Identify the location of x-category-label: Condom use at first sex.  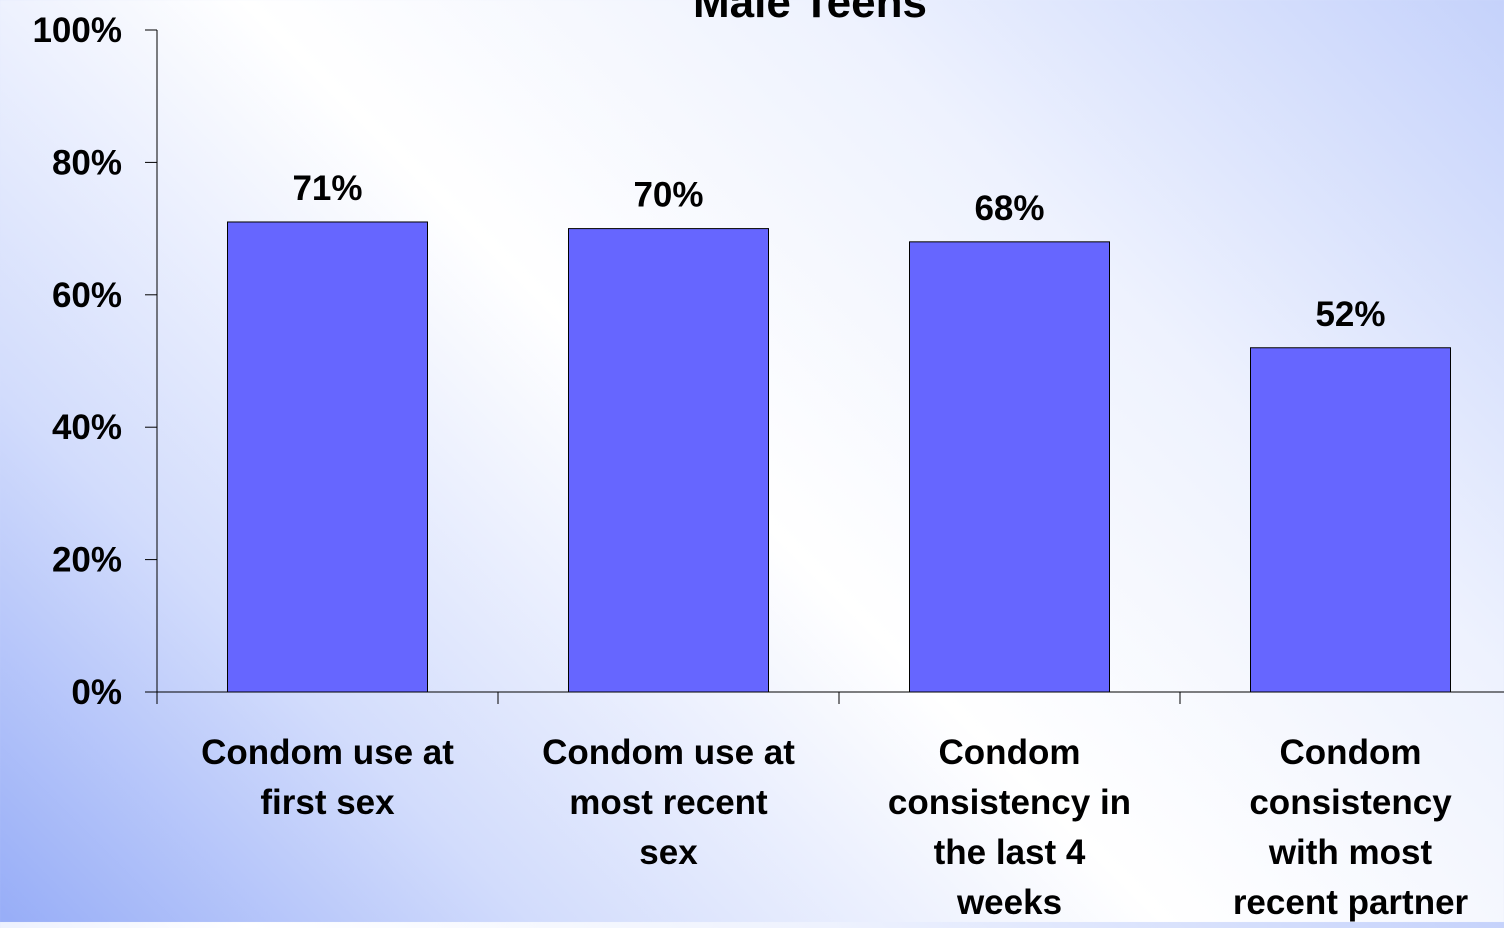
(328, 778).